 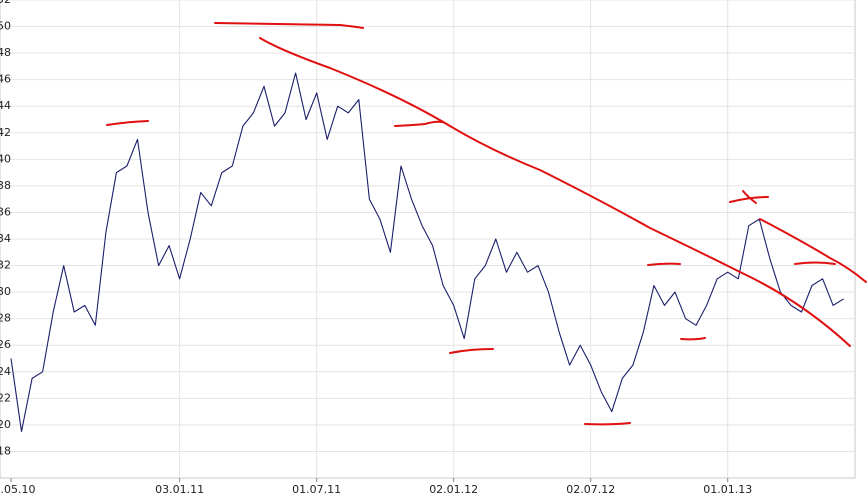 I want to click on y-tick-label: 32, so click(x=5, y=265).